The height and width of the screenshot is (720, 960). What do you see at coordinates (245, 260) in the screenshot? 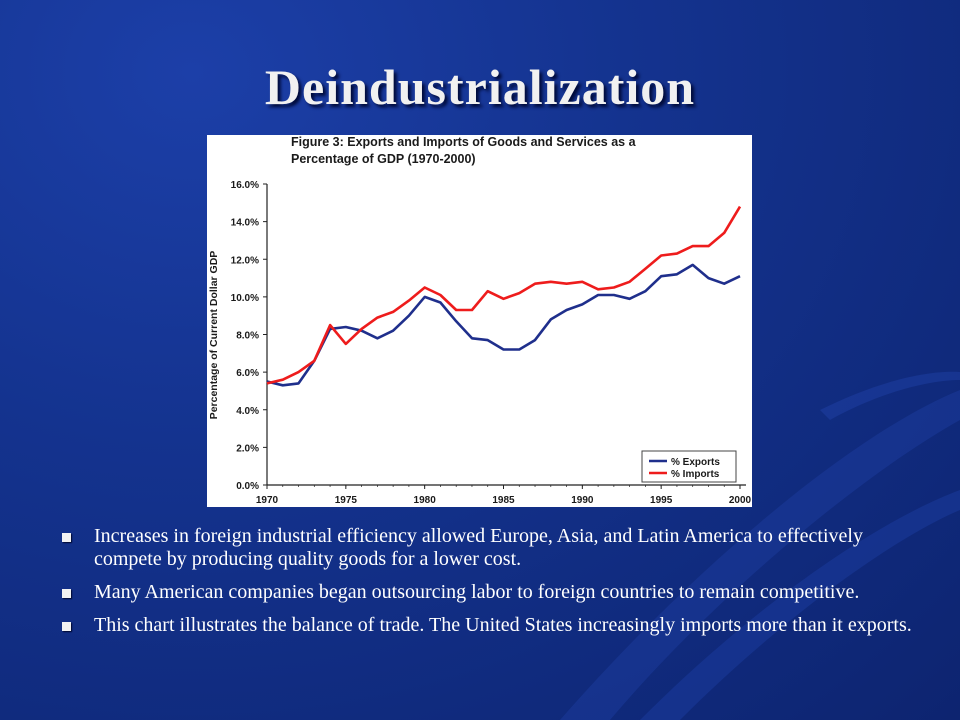
I see `y-tick-label: 12.0%` at bounding box center [245, 260].